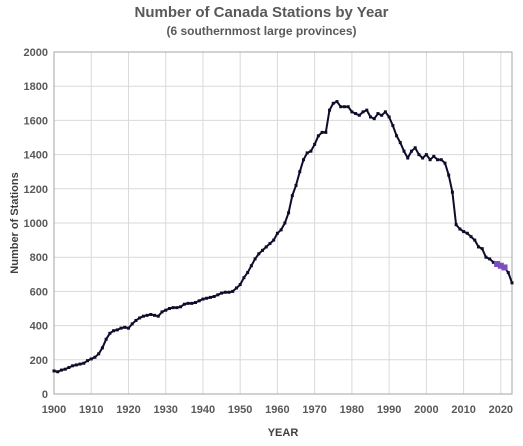 This screenshot has width=523, height=446. I want to click on y-tick-label: 1200, so click(36, 190).